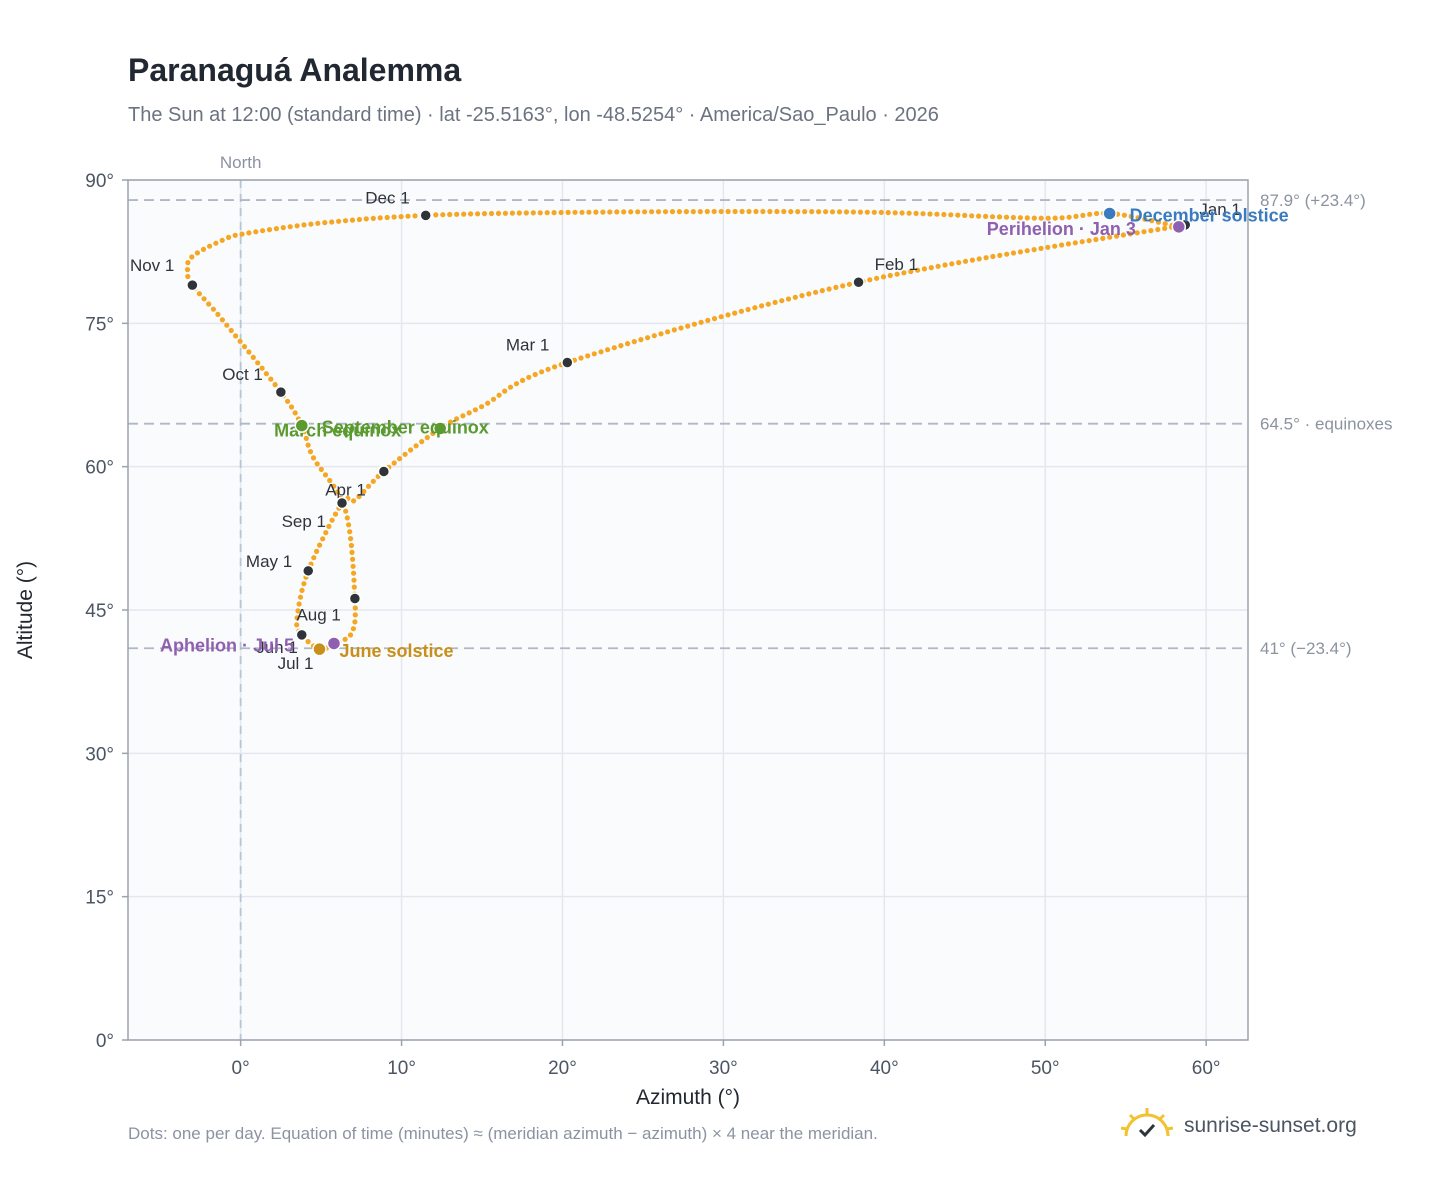  Describe the element at coordinates (1061, 229) in the screenshot. I see `event-label: Perihelion · Jan 3` at that location.